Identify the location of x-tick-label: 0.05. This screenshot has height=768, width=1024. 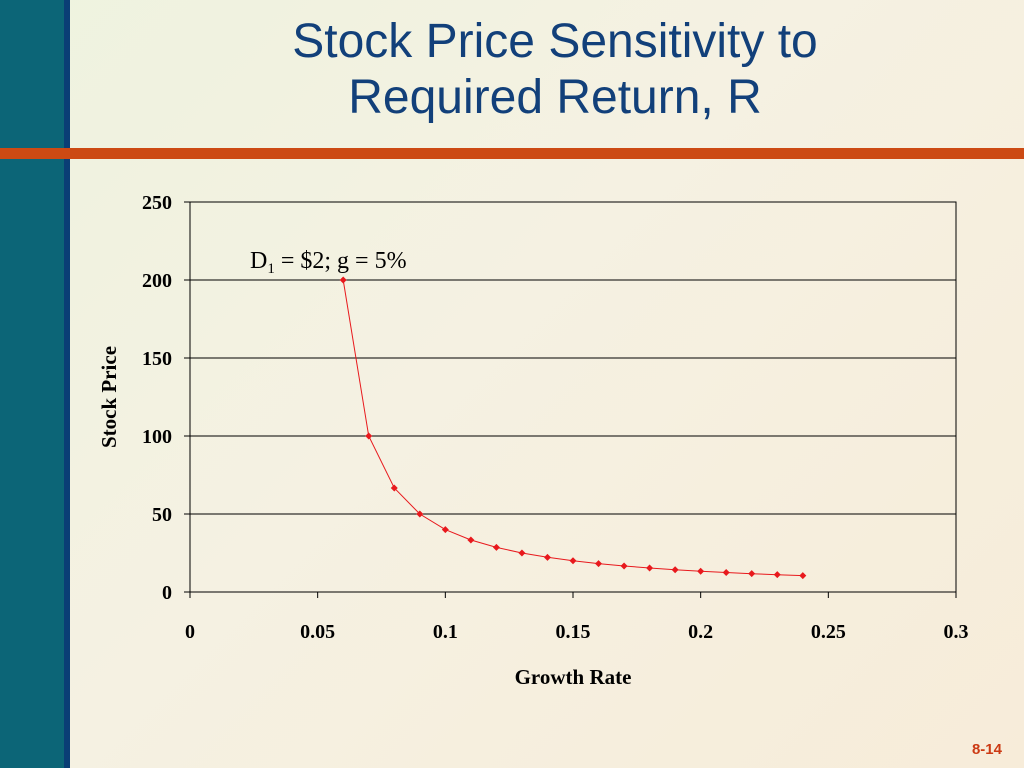
(317, 632).